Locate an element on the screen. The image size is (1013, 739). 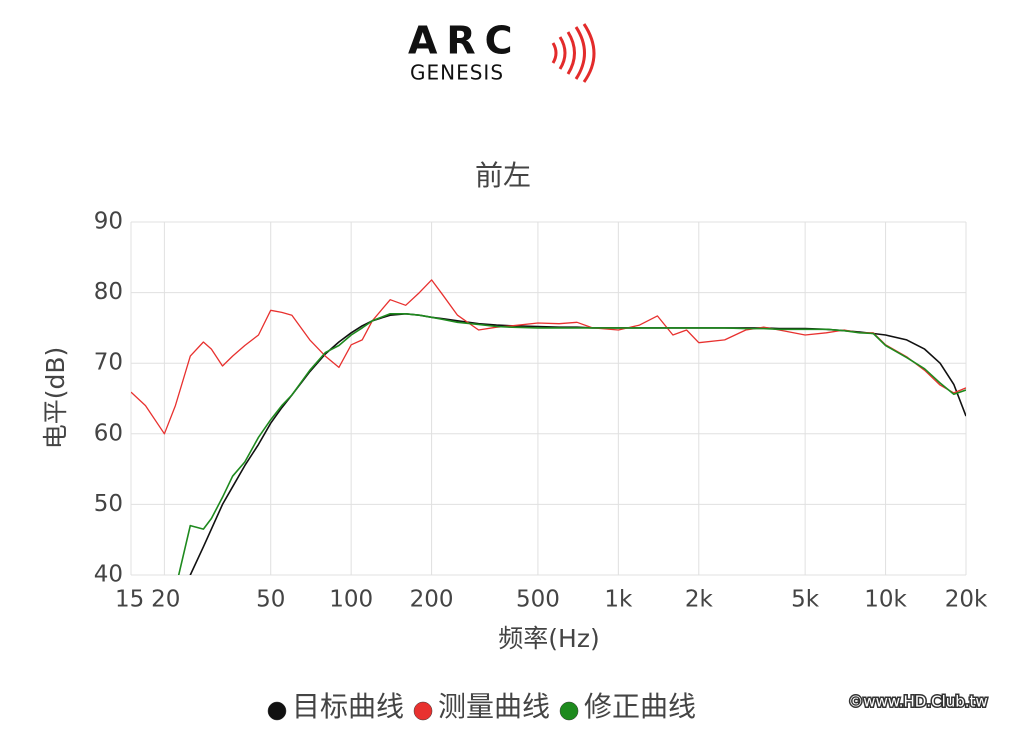
x-tick-label: 100 is located at coordinates (351, 600).